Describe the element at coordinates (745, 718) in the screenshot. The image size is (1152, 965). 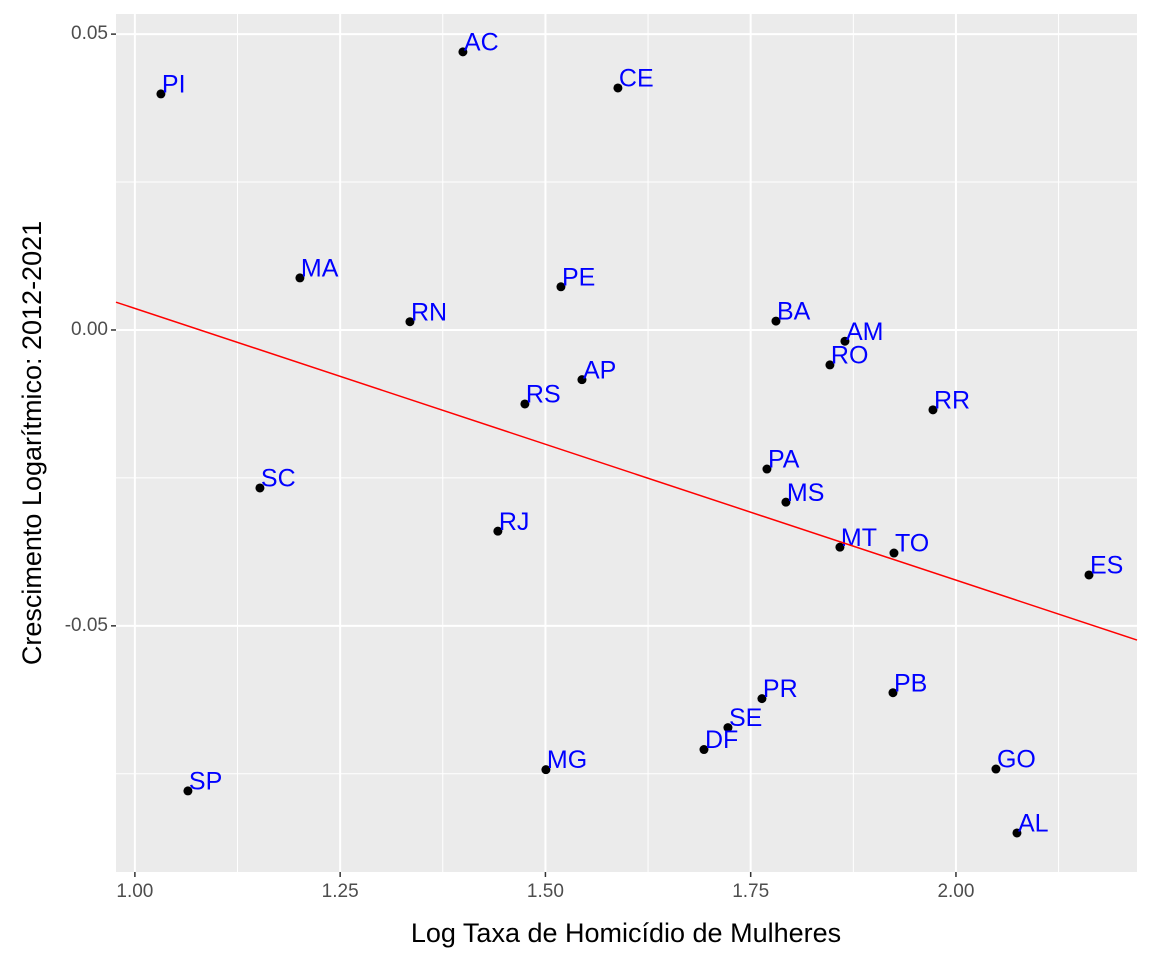
I see `point-label: SE` at that location.